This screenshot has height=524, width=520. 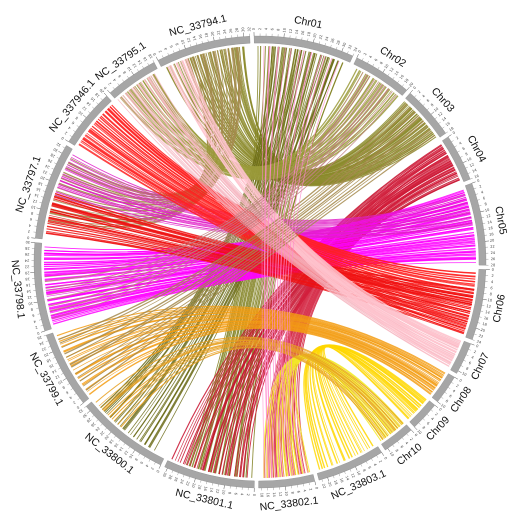 What do you see at coordinates (500, 220) in the screenshot?
I see `chromosome-label: Chr05` at bounding box center [500, 220].